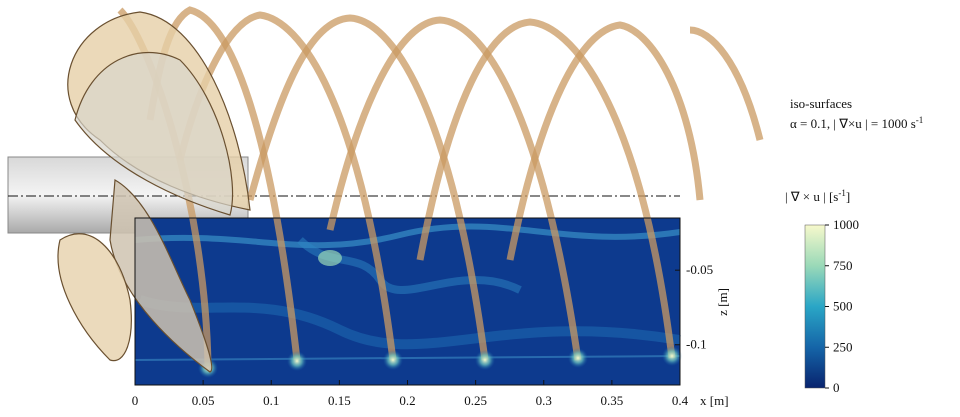  What do you see at coordinates (843, 265) in the screenshot?
I see `colorbar-tick-label: 750` at bounding box center [843, 265].